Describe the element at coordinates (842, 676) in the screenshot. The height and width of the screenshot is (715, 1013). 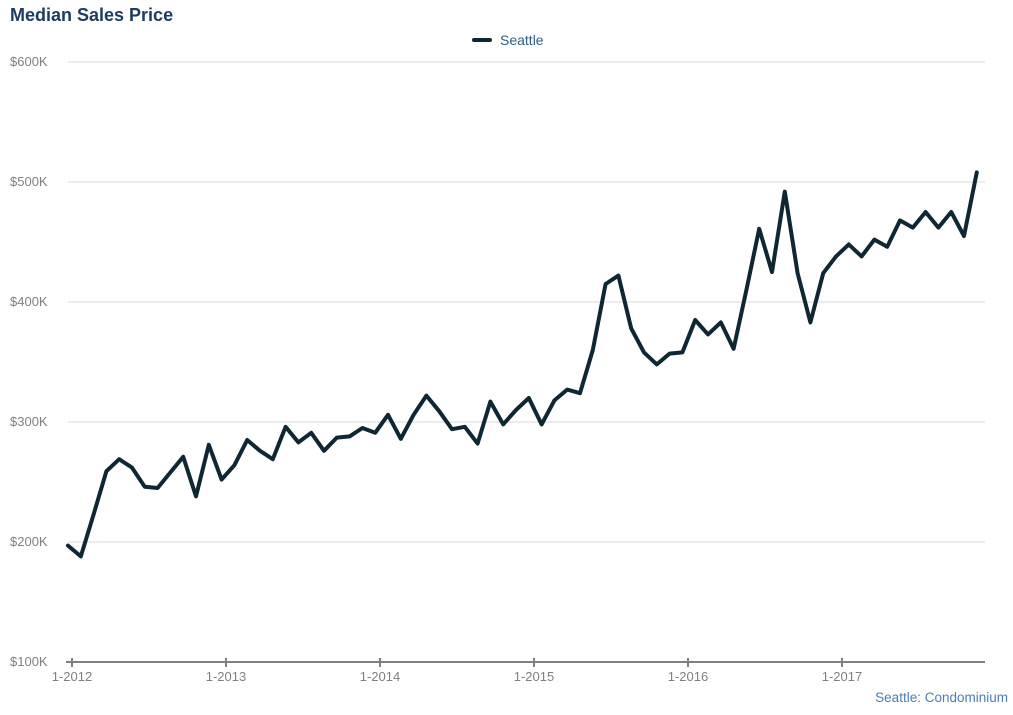
I see `x-axis-label: 1-2017` at that location.